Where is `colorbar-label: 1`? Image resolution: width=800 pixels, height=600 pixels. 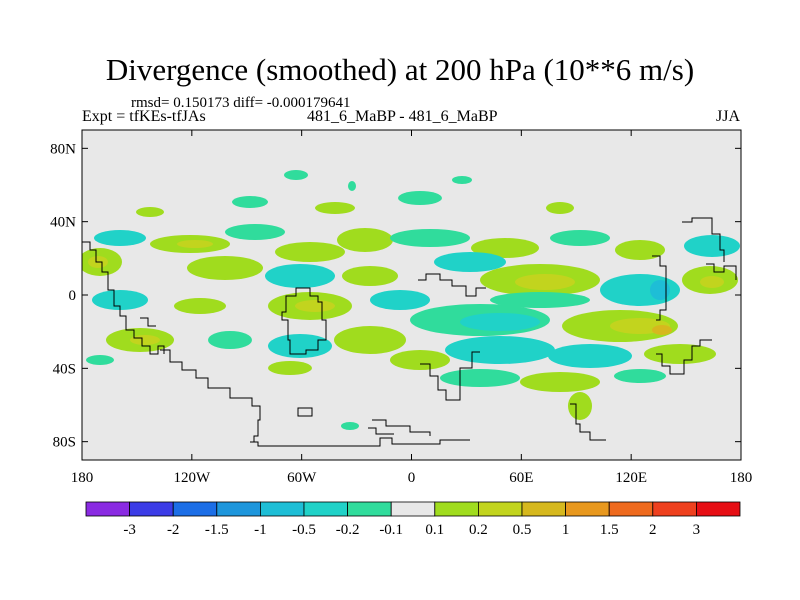 colorbar-label: 1 is located at coordinates (566, 530).